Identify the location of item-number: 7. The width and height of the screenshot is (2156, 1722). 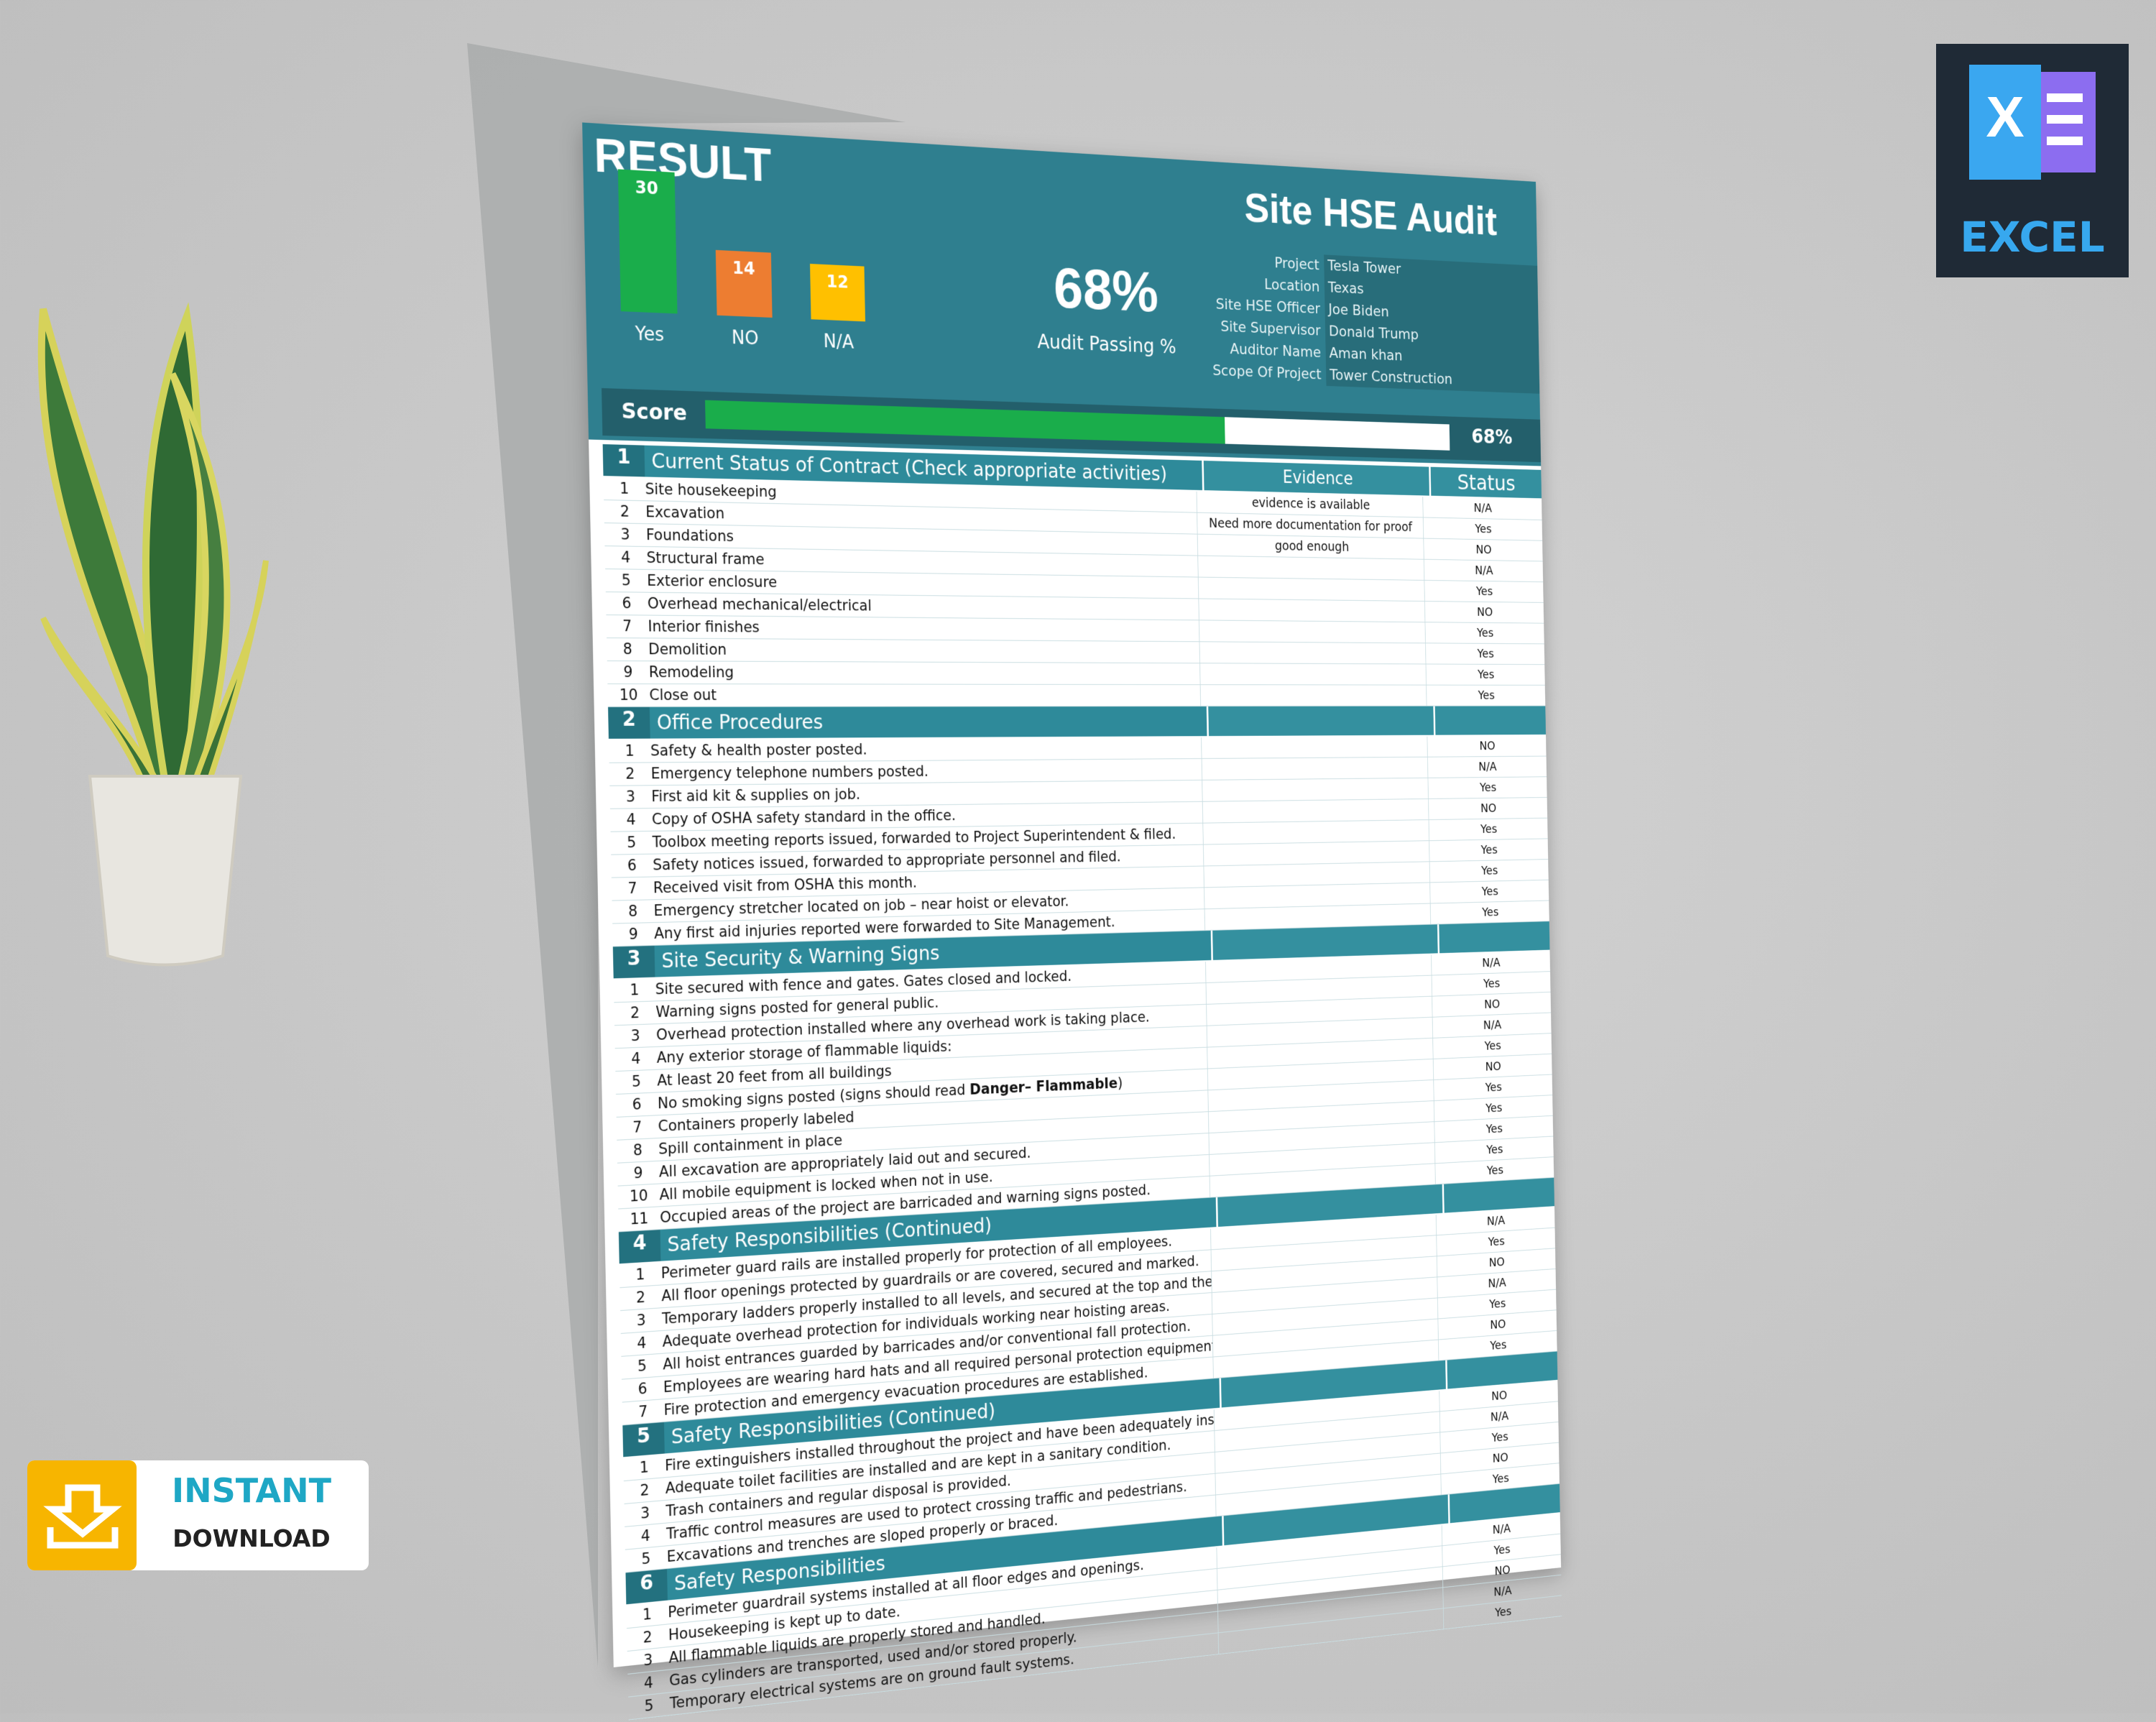
(637, 1127).